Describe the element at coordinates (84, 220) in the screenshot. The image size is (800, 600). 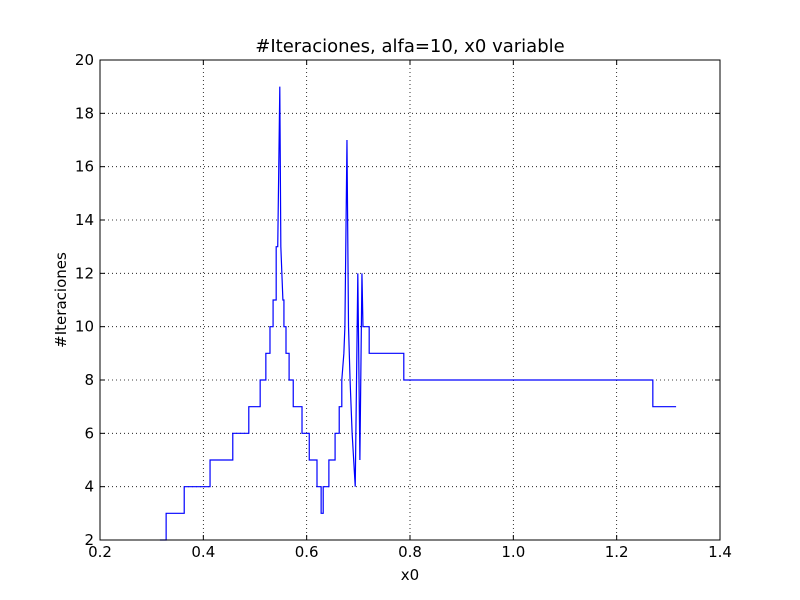
I see `y-tick-label: 14` at that location.